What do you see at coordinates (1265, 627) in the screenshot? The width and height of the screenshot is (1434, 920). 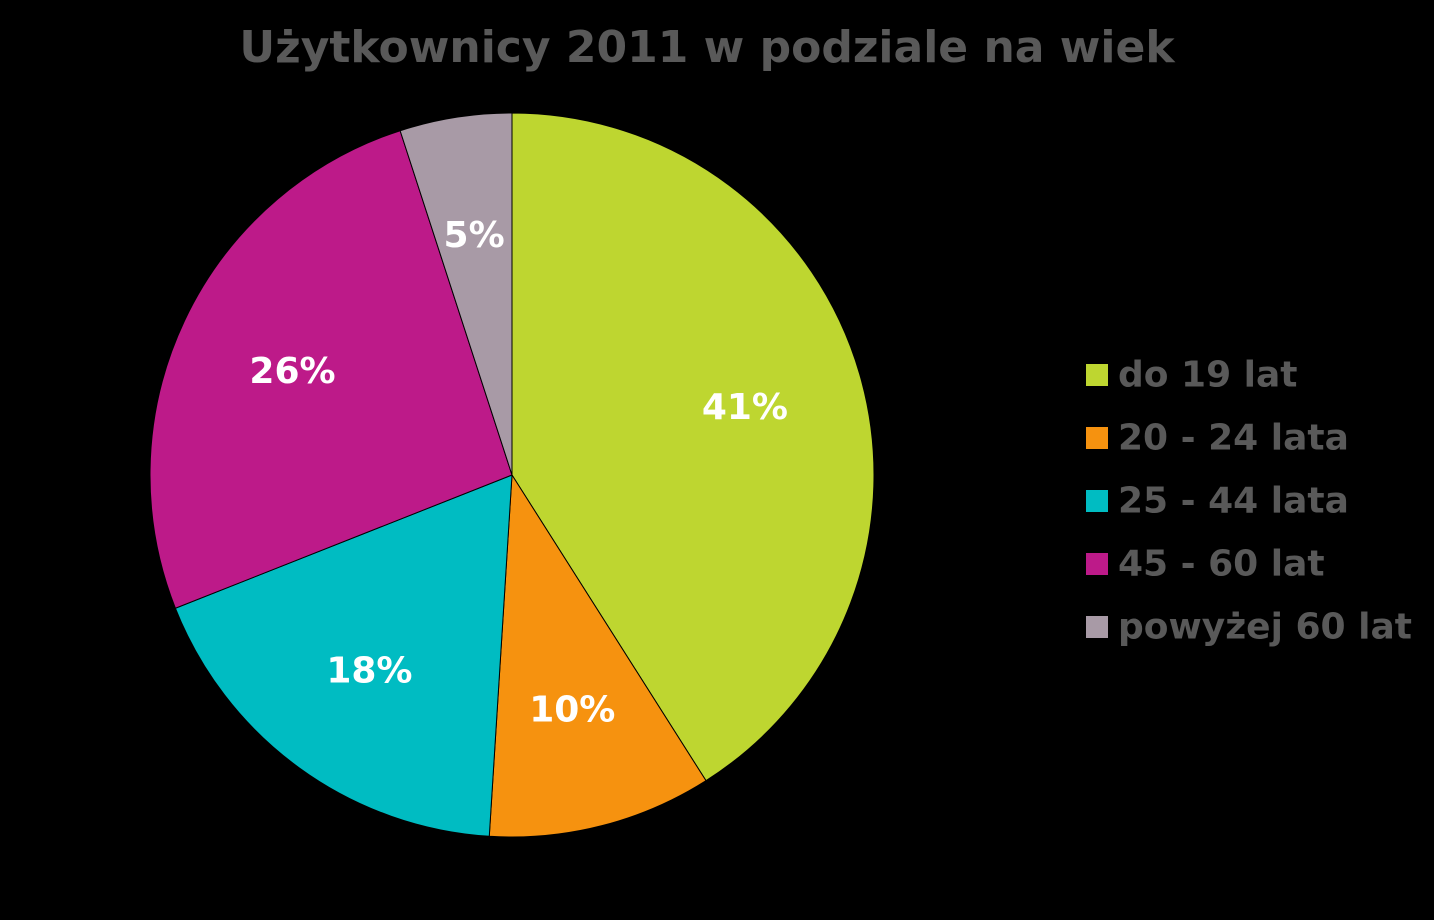 I see `legend-label-powyzej-60-lat: powyżej 60 lat` at bounding box center [1265, 627].